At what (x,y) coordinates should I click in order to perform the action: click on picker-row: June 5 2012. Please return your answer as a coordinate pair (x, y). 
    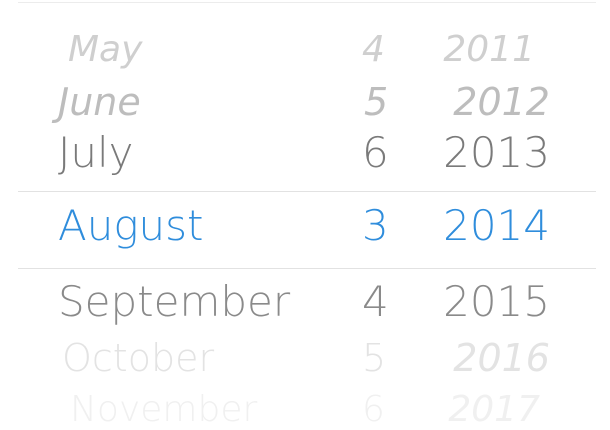
    Looking at the image, I should click on (305, 108).